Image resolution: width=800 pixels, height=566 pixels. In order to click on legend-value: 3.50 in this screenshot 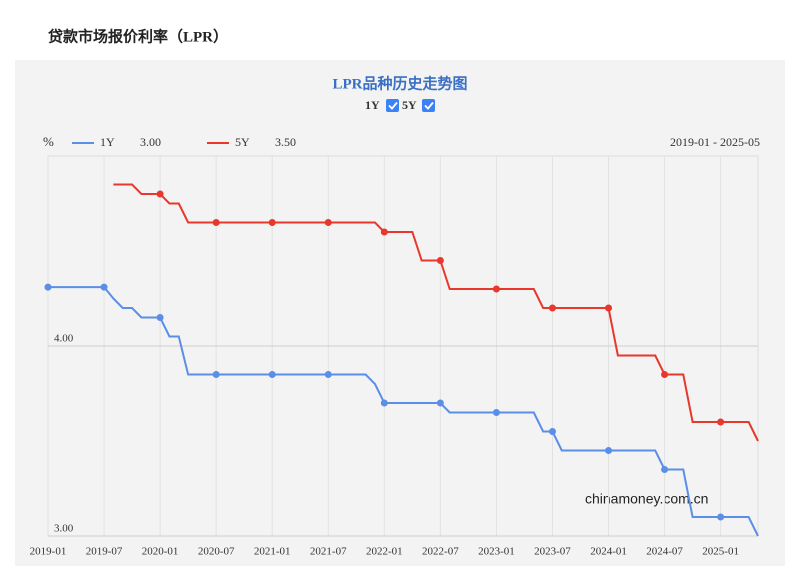, I will do `click(285, 142)`.